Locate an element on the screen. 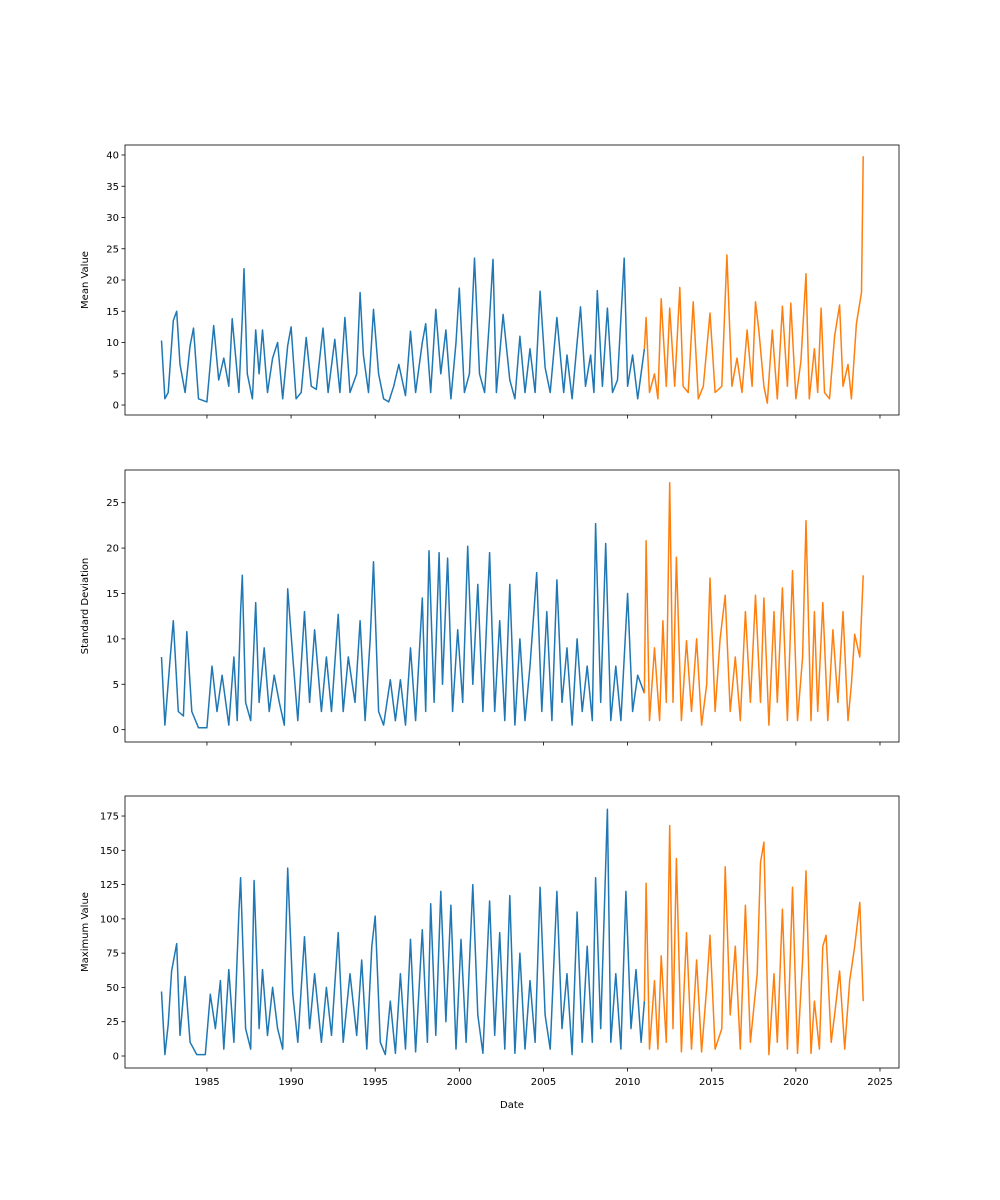  y-axis-label: Standard Deviation is located at coordinates (85, 606).